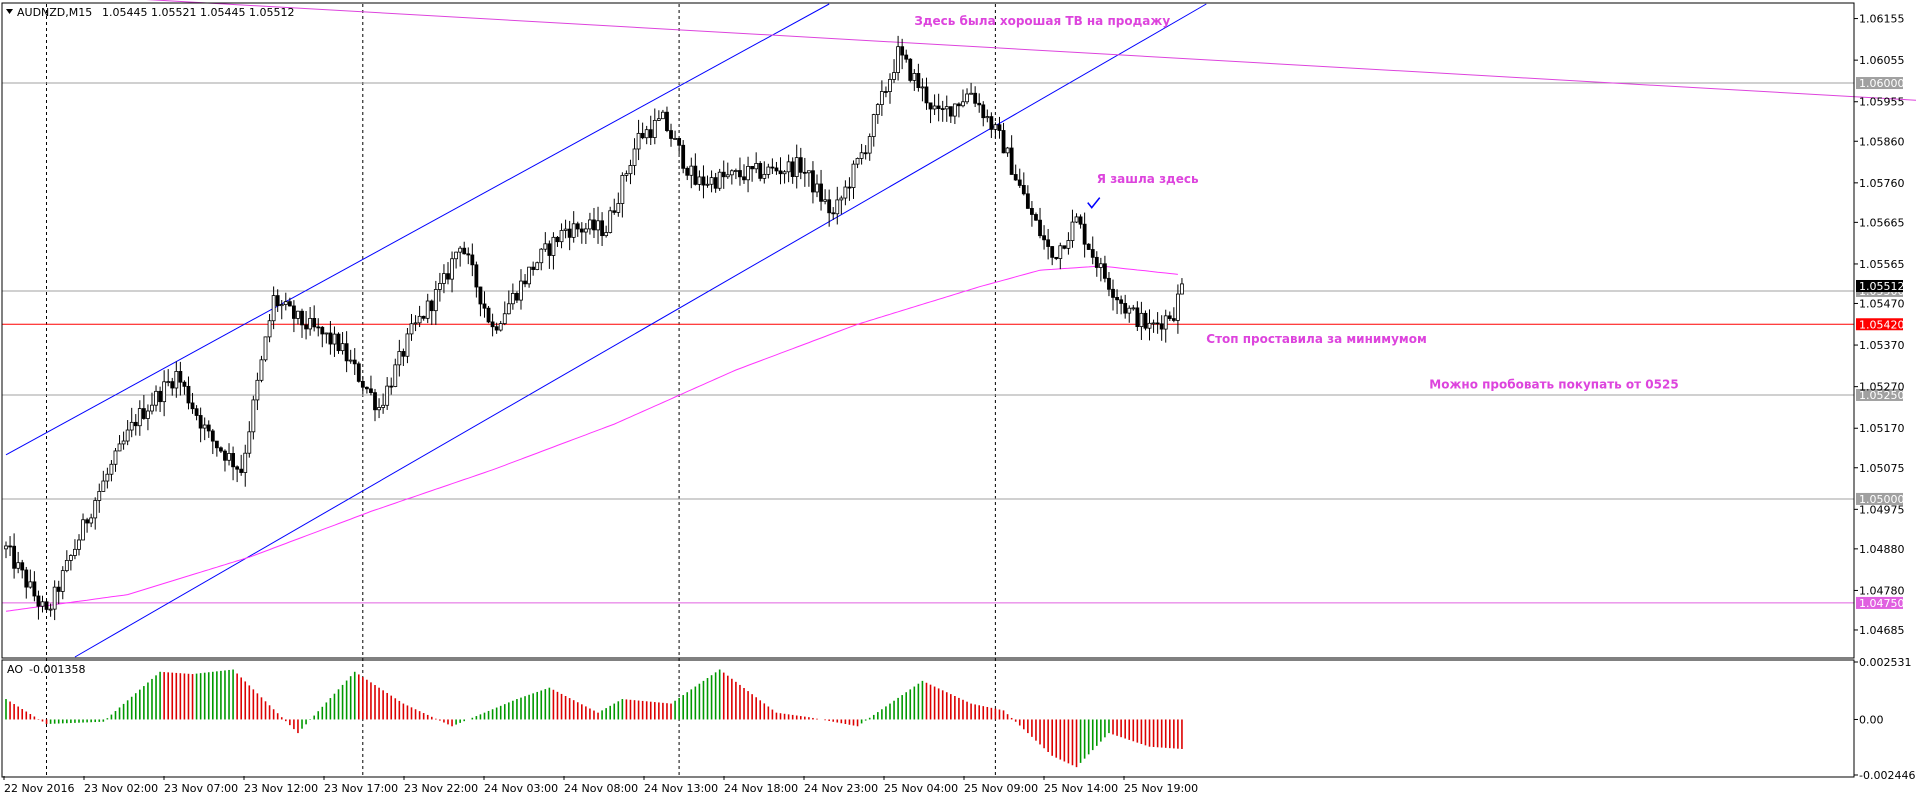  I want to click on price-tick-label-7: 1.05470, so click(1882, 303).